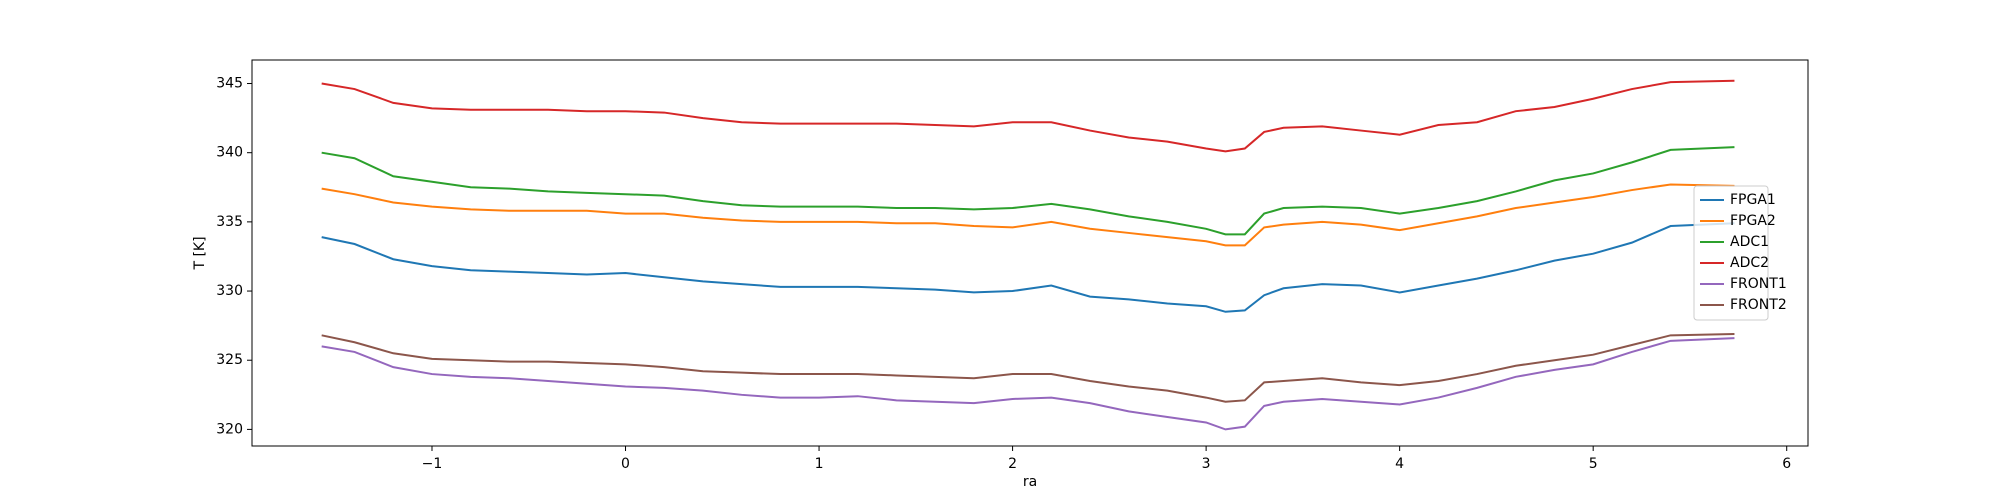 This screenshot has height=500, width=2000. I want to click on legend-label: ADC2, so click(1749, 263).